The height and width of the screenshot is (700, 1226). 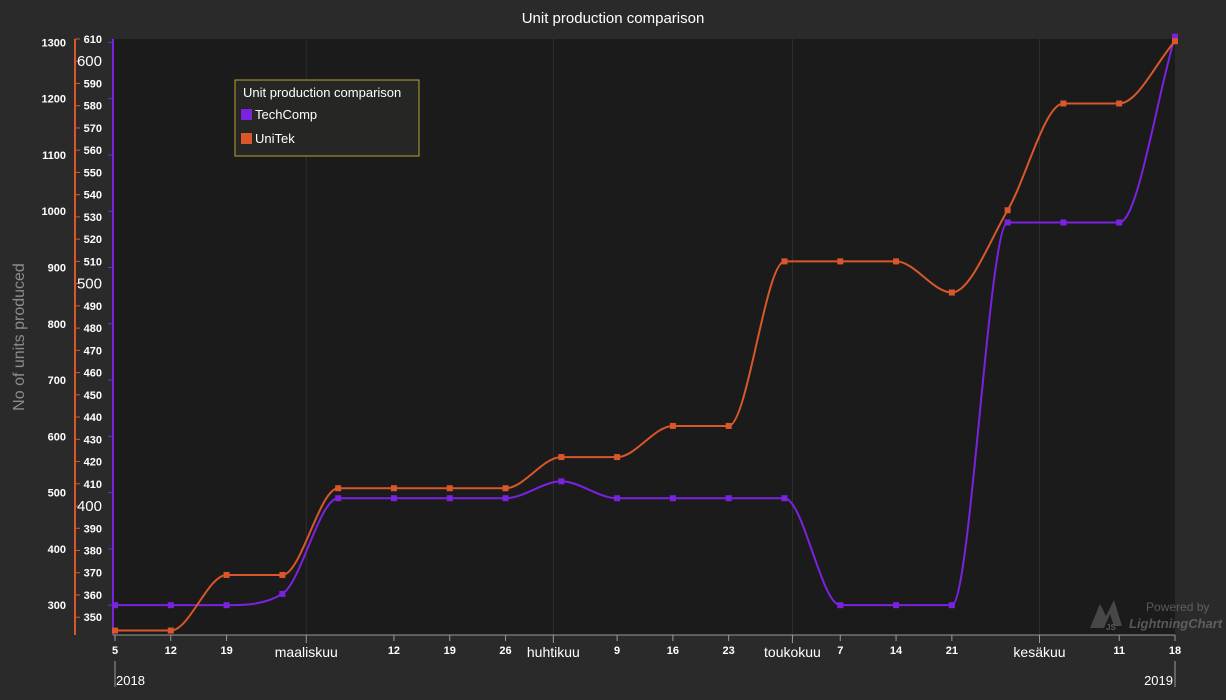 I want to click on x-tick-label-day: 18, so click(x=1175, y=651).